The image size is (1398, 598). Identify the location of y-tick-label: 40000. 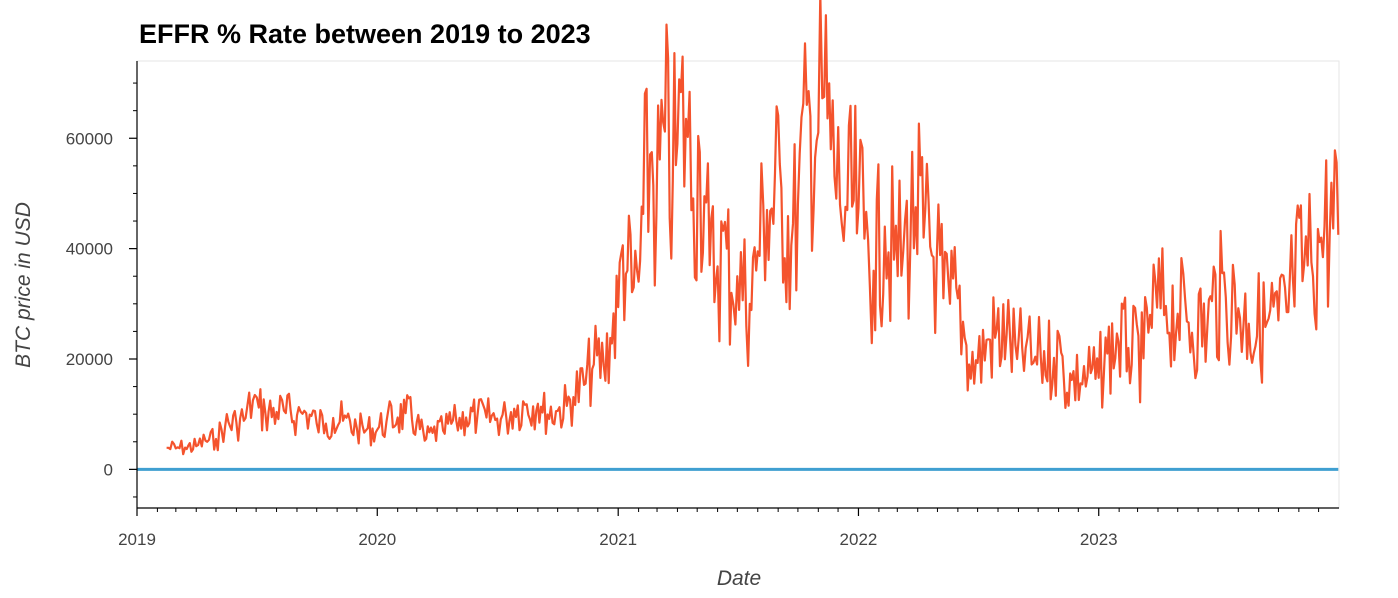
(89, 249).